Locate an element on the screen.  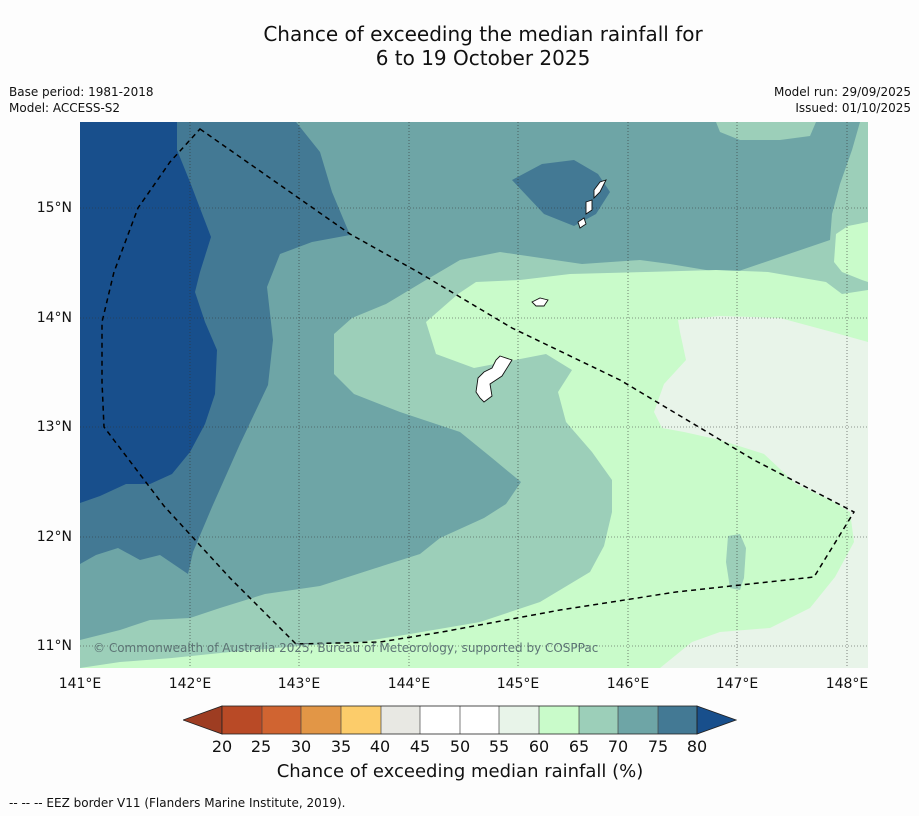
lon-label-146: 146°E is located at coordinates (628, 684).